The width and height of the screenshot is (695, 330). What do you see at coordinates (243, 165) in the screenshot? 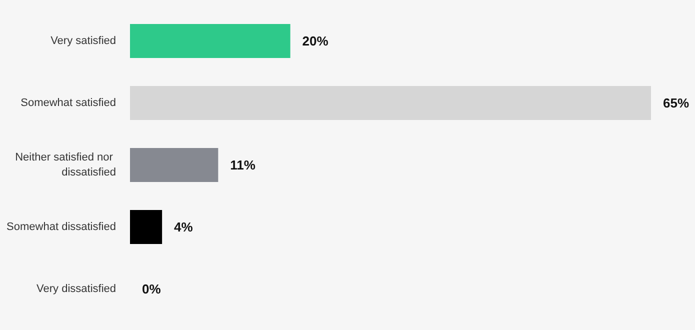
I see `data-label: 11%` at bounding box center [243, 165].